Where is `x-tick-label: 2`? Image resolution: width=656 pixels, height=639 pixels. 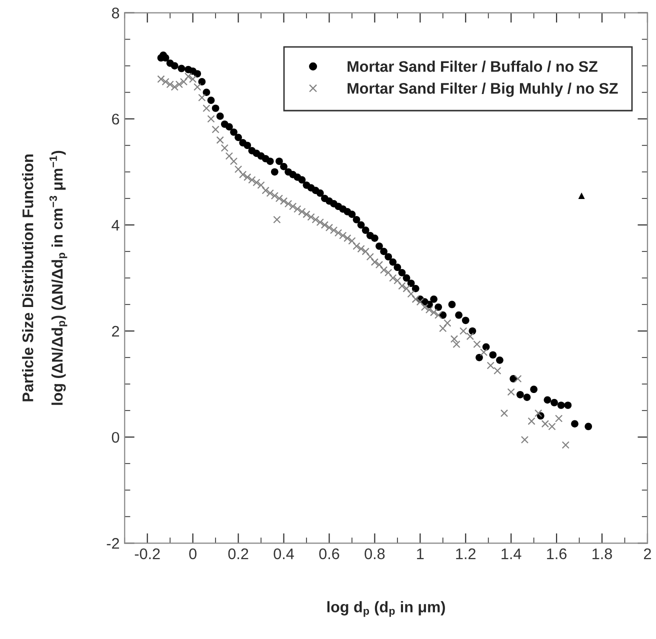
x-tick-label: 2 is located at coordinates (647, 554).